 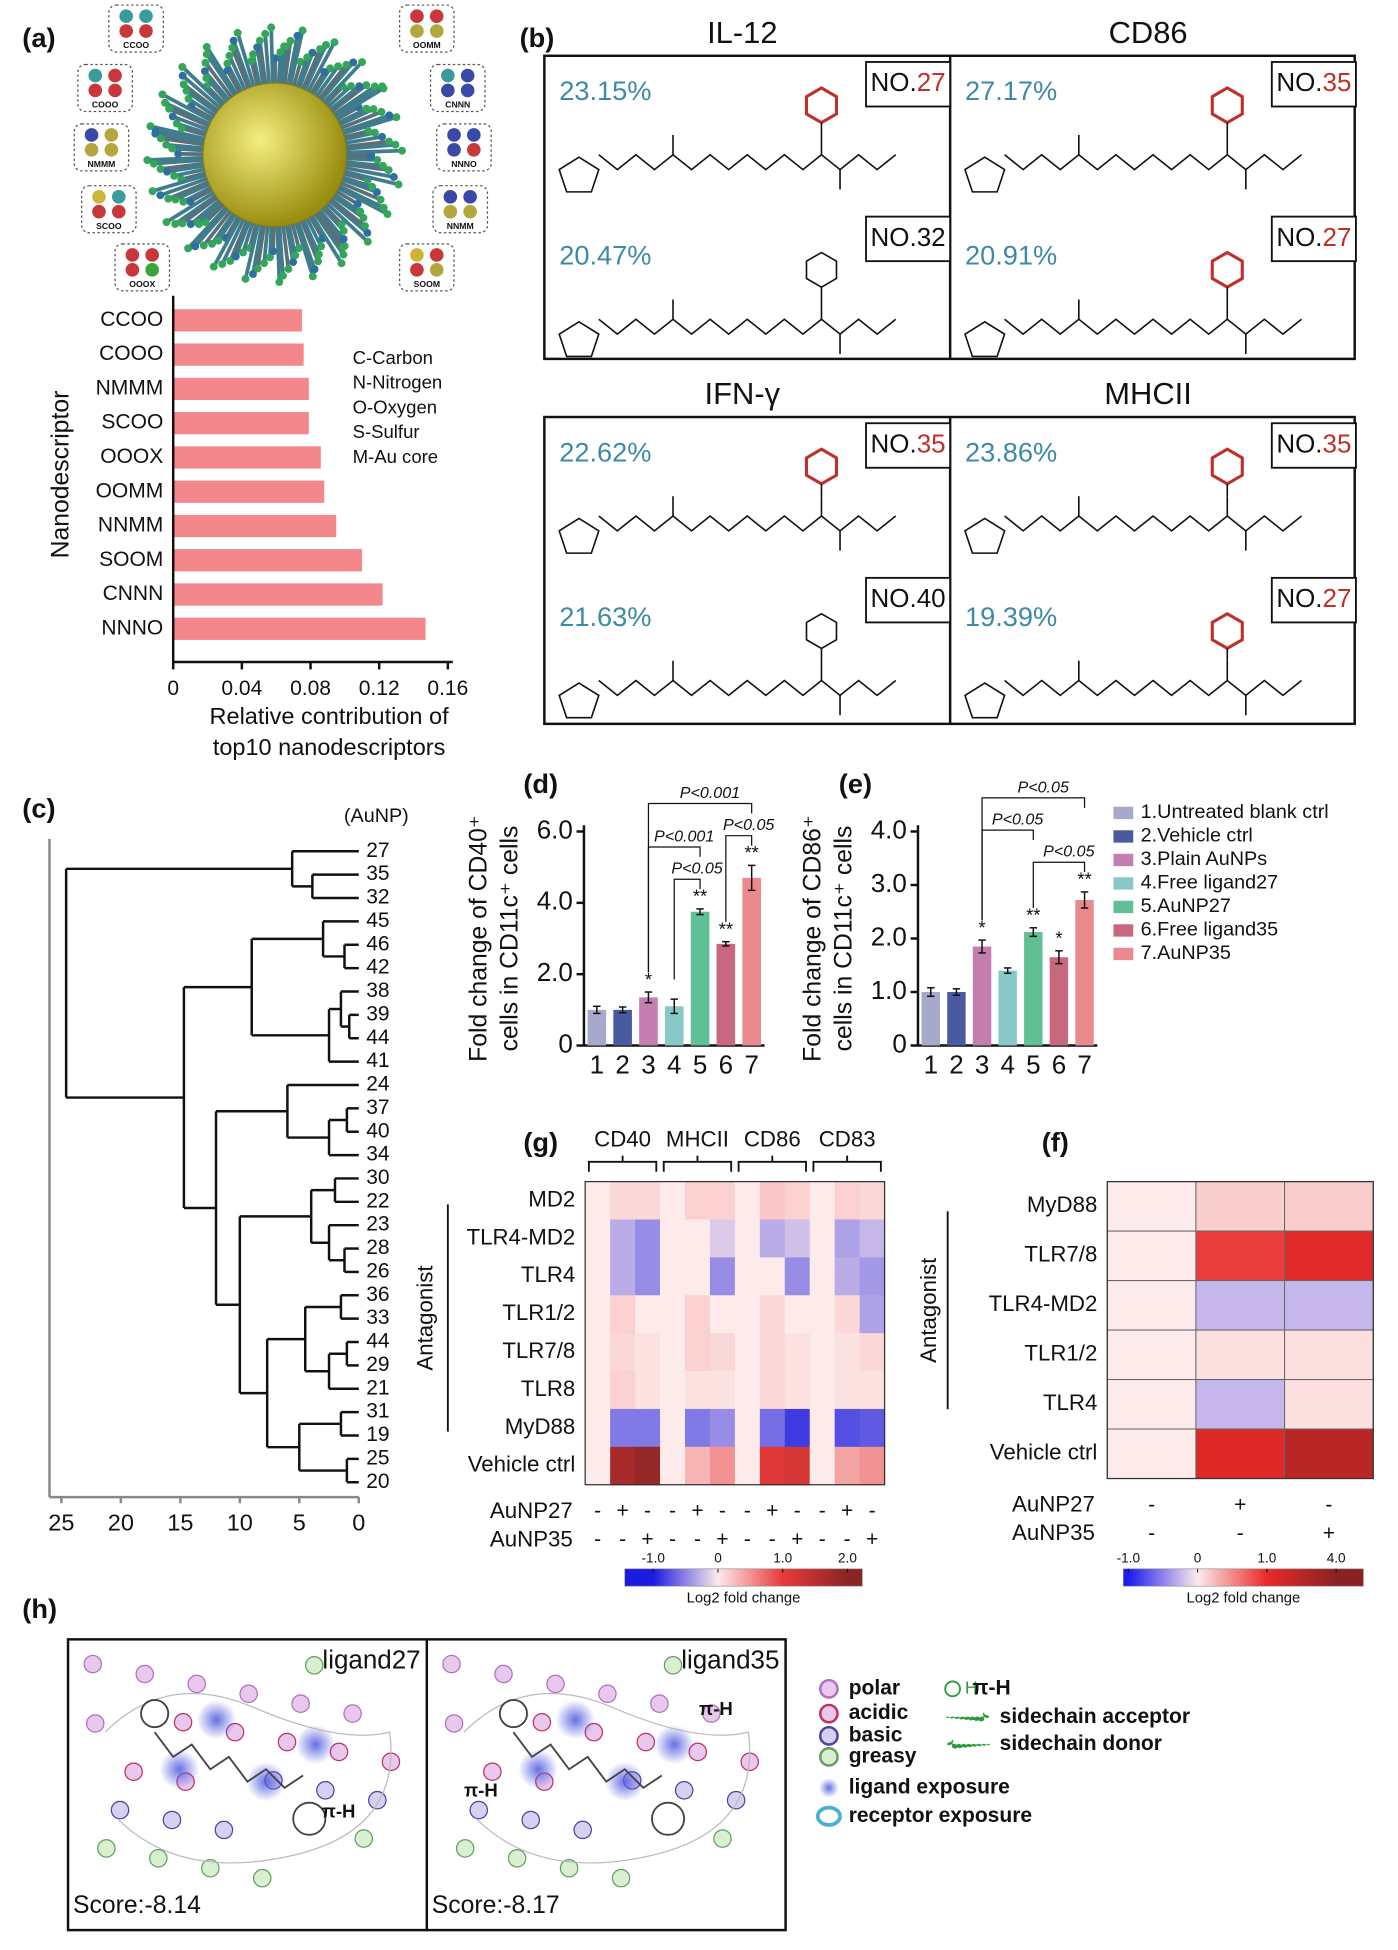 What do you see at coordinates (847, 1163) in the screenshot?
I see `column-group-brace` at bounding box center [847, 1163].